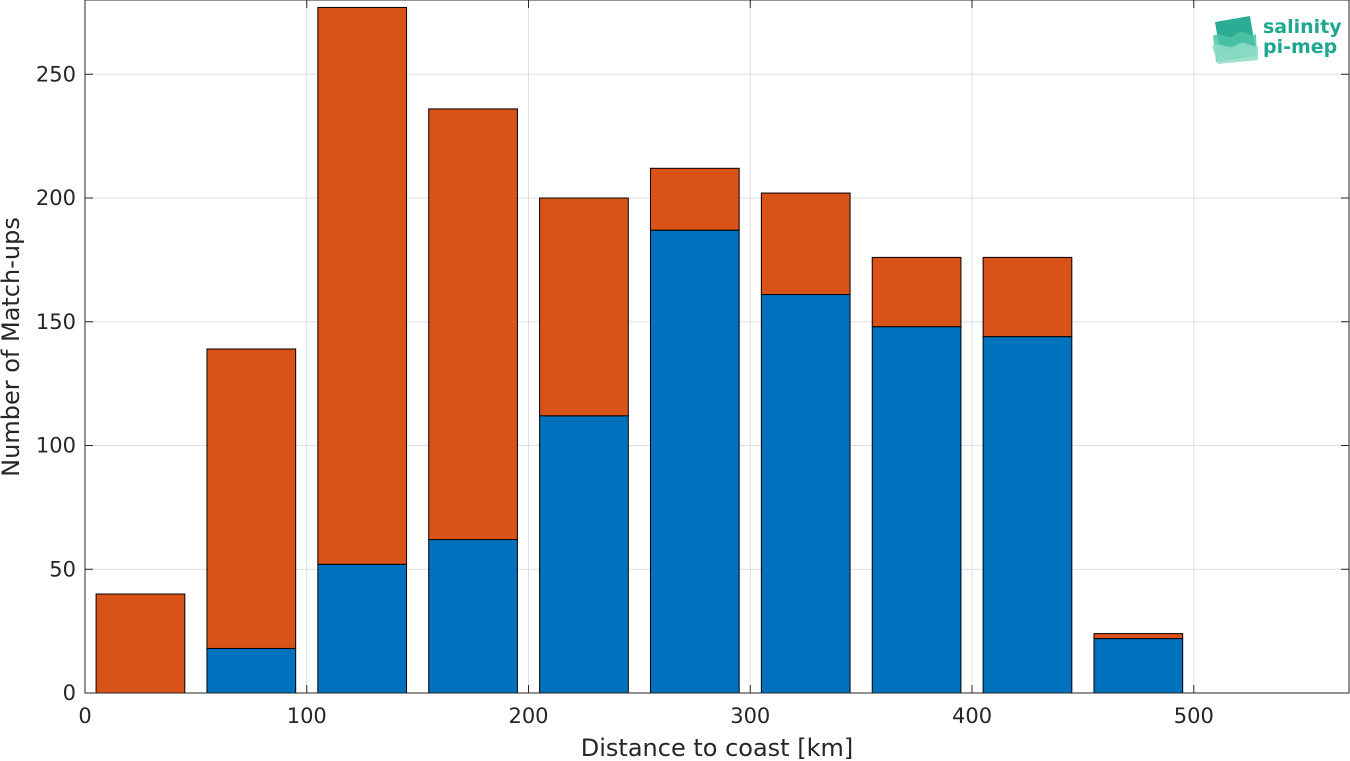 The width and height of the screenshot is (1350, 761). Describe the element at coordinates (1302, 27) in the screenshot. I see `logo-line-1: salinity` at that location.